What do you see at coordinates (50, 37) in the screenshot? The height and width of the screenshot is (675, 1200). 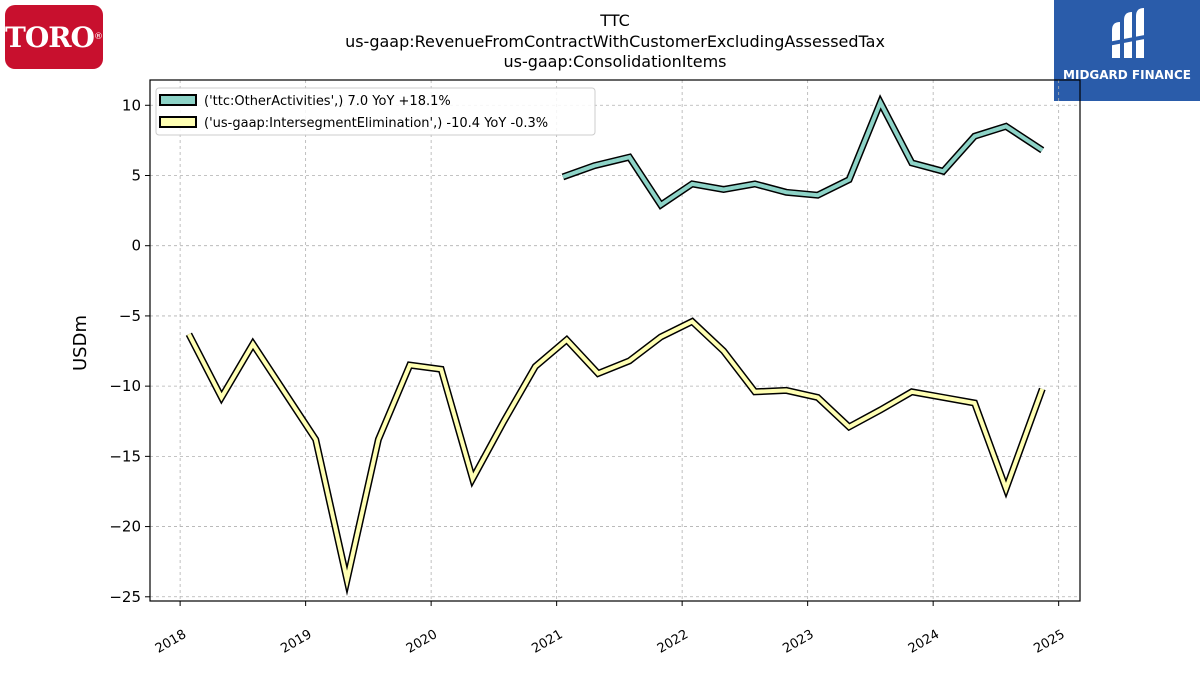 I see `toro-logo-text: TORO` at bounding box center [50, 37].